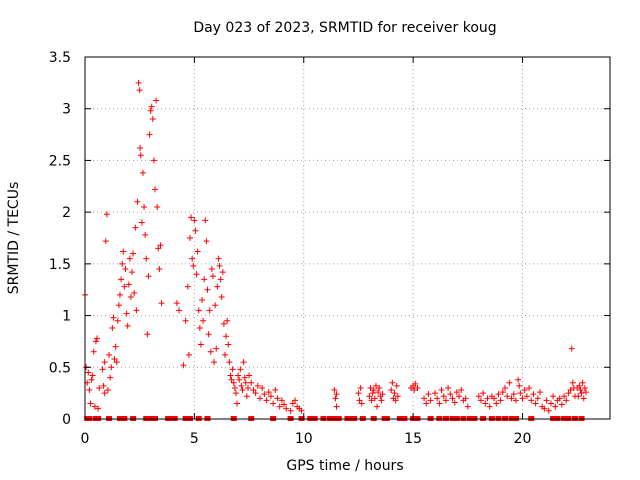 This screenshot has height=480, width=640. What do you see at coordinates (60, 265) in the screenshot?
I see `y-tick-label: 1.5` at bounding box center [60, 265].